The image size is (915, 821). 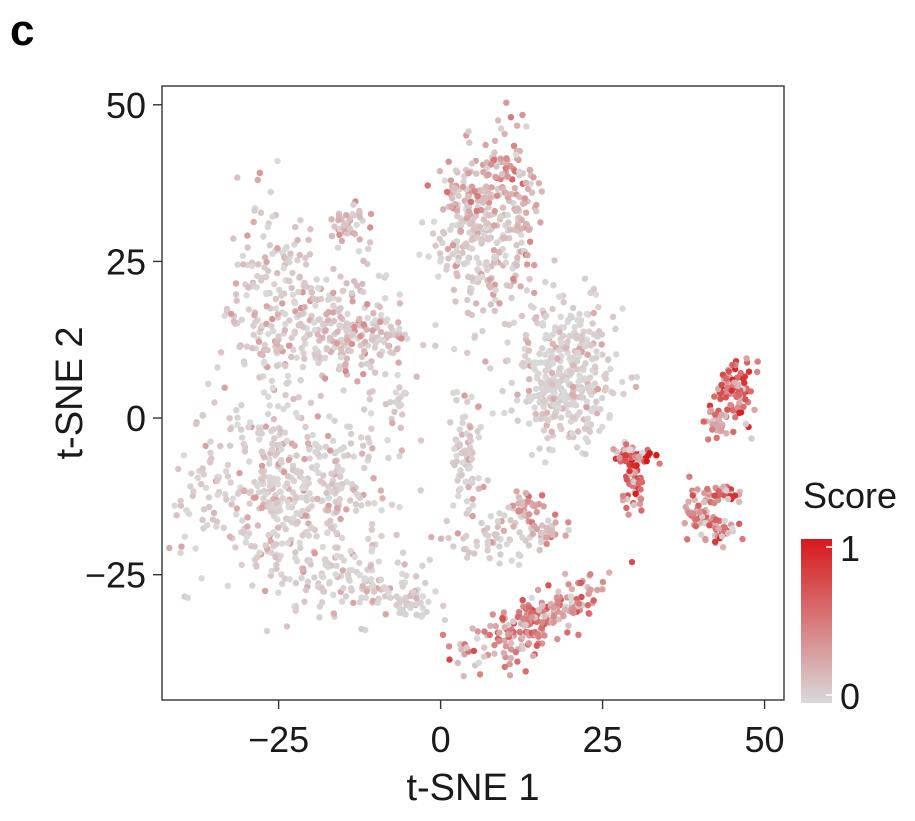 I want to click on color-legend-min-label: 0, so click(x=850, y=696).